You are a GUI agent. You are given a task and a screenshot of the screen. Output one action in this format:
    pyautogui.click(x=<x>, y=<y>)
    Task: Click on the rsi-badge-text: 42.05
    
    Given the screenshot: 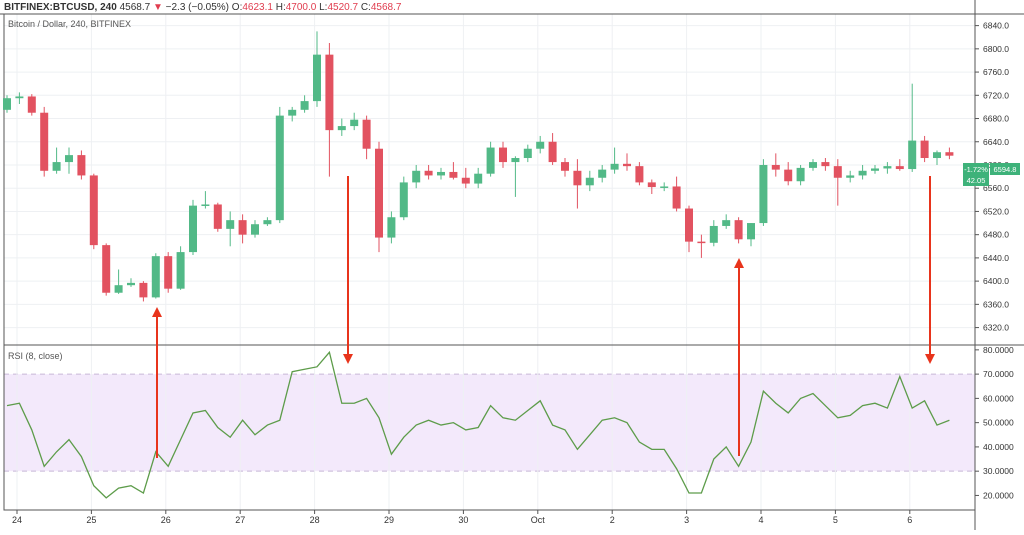 What is the action you would take?
    pyautogui.click(x=976, y=180)
    